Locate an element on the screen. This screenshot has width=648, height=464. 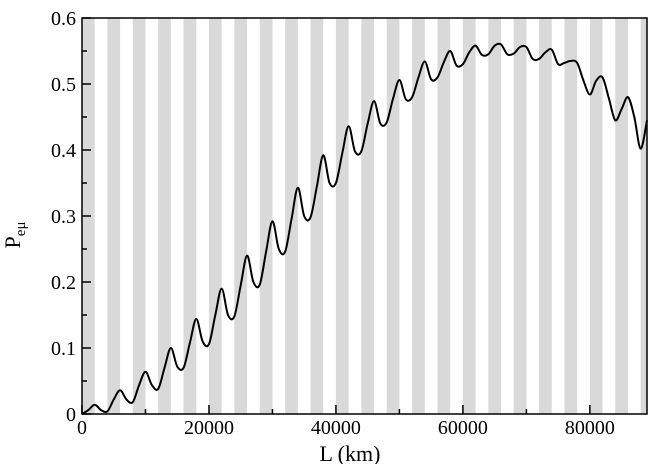
x-tick-label: 20000 is located at coordinates (209, 428).